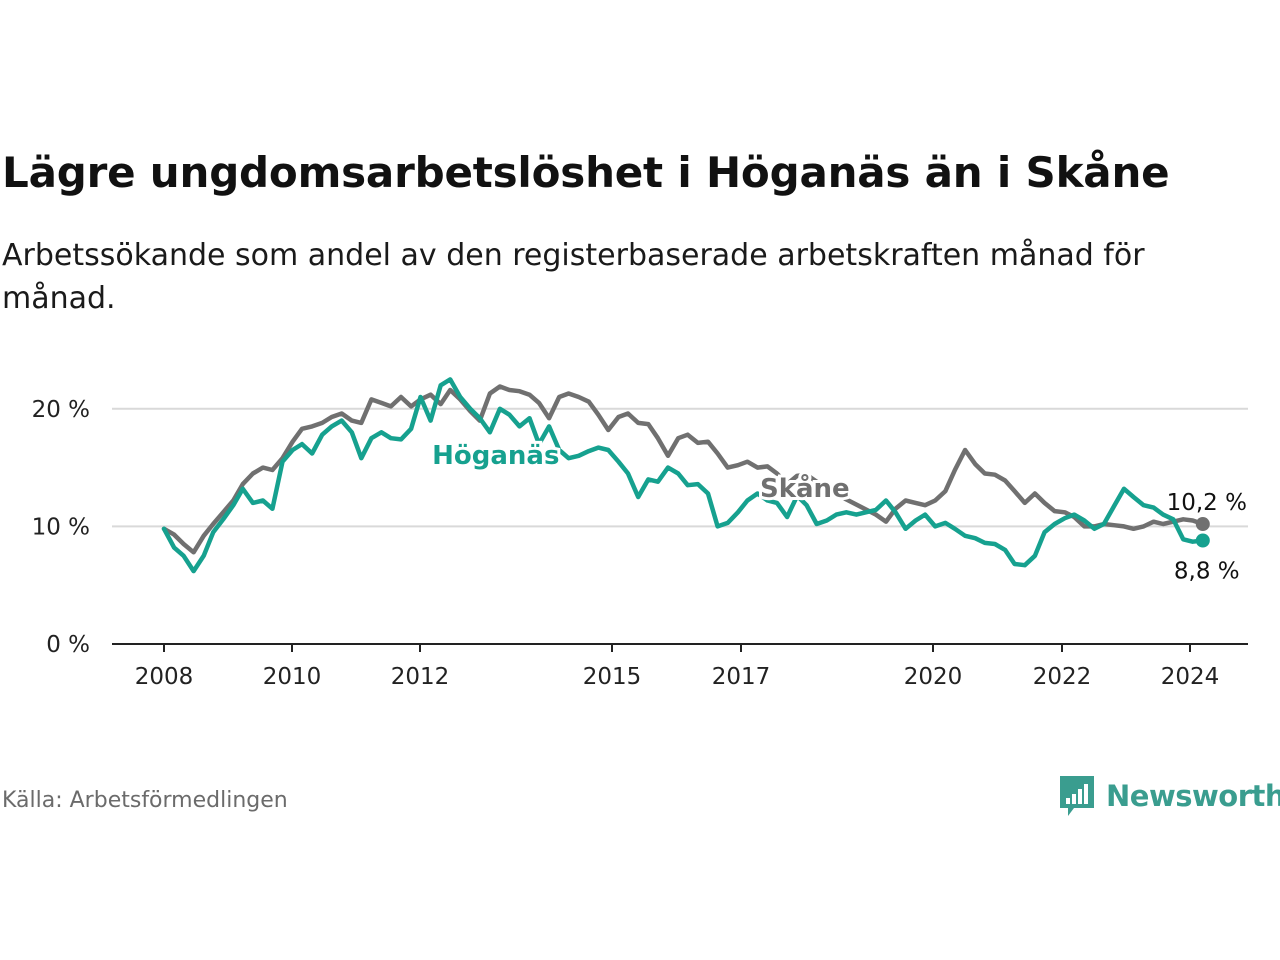 This screenshot has height=960, width=1280. Describe the element at coordinates (61, 410) in the screenshot. I see `y-tick-label: 20 %` at that location.